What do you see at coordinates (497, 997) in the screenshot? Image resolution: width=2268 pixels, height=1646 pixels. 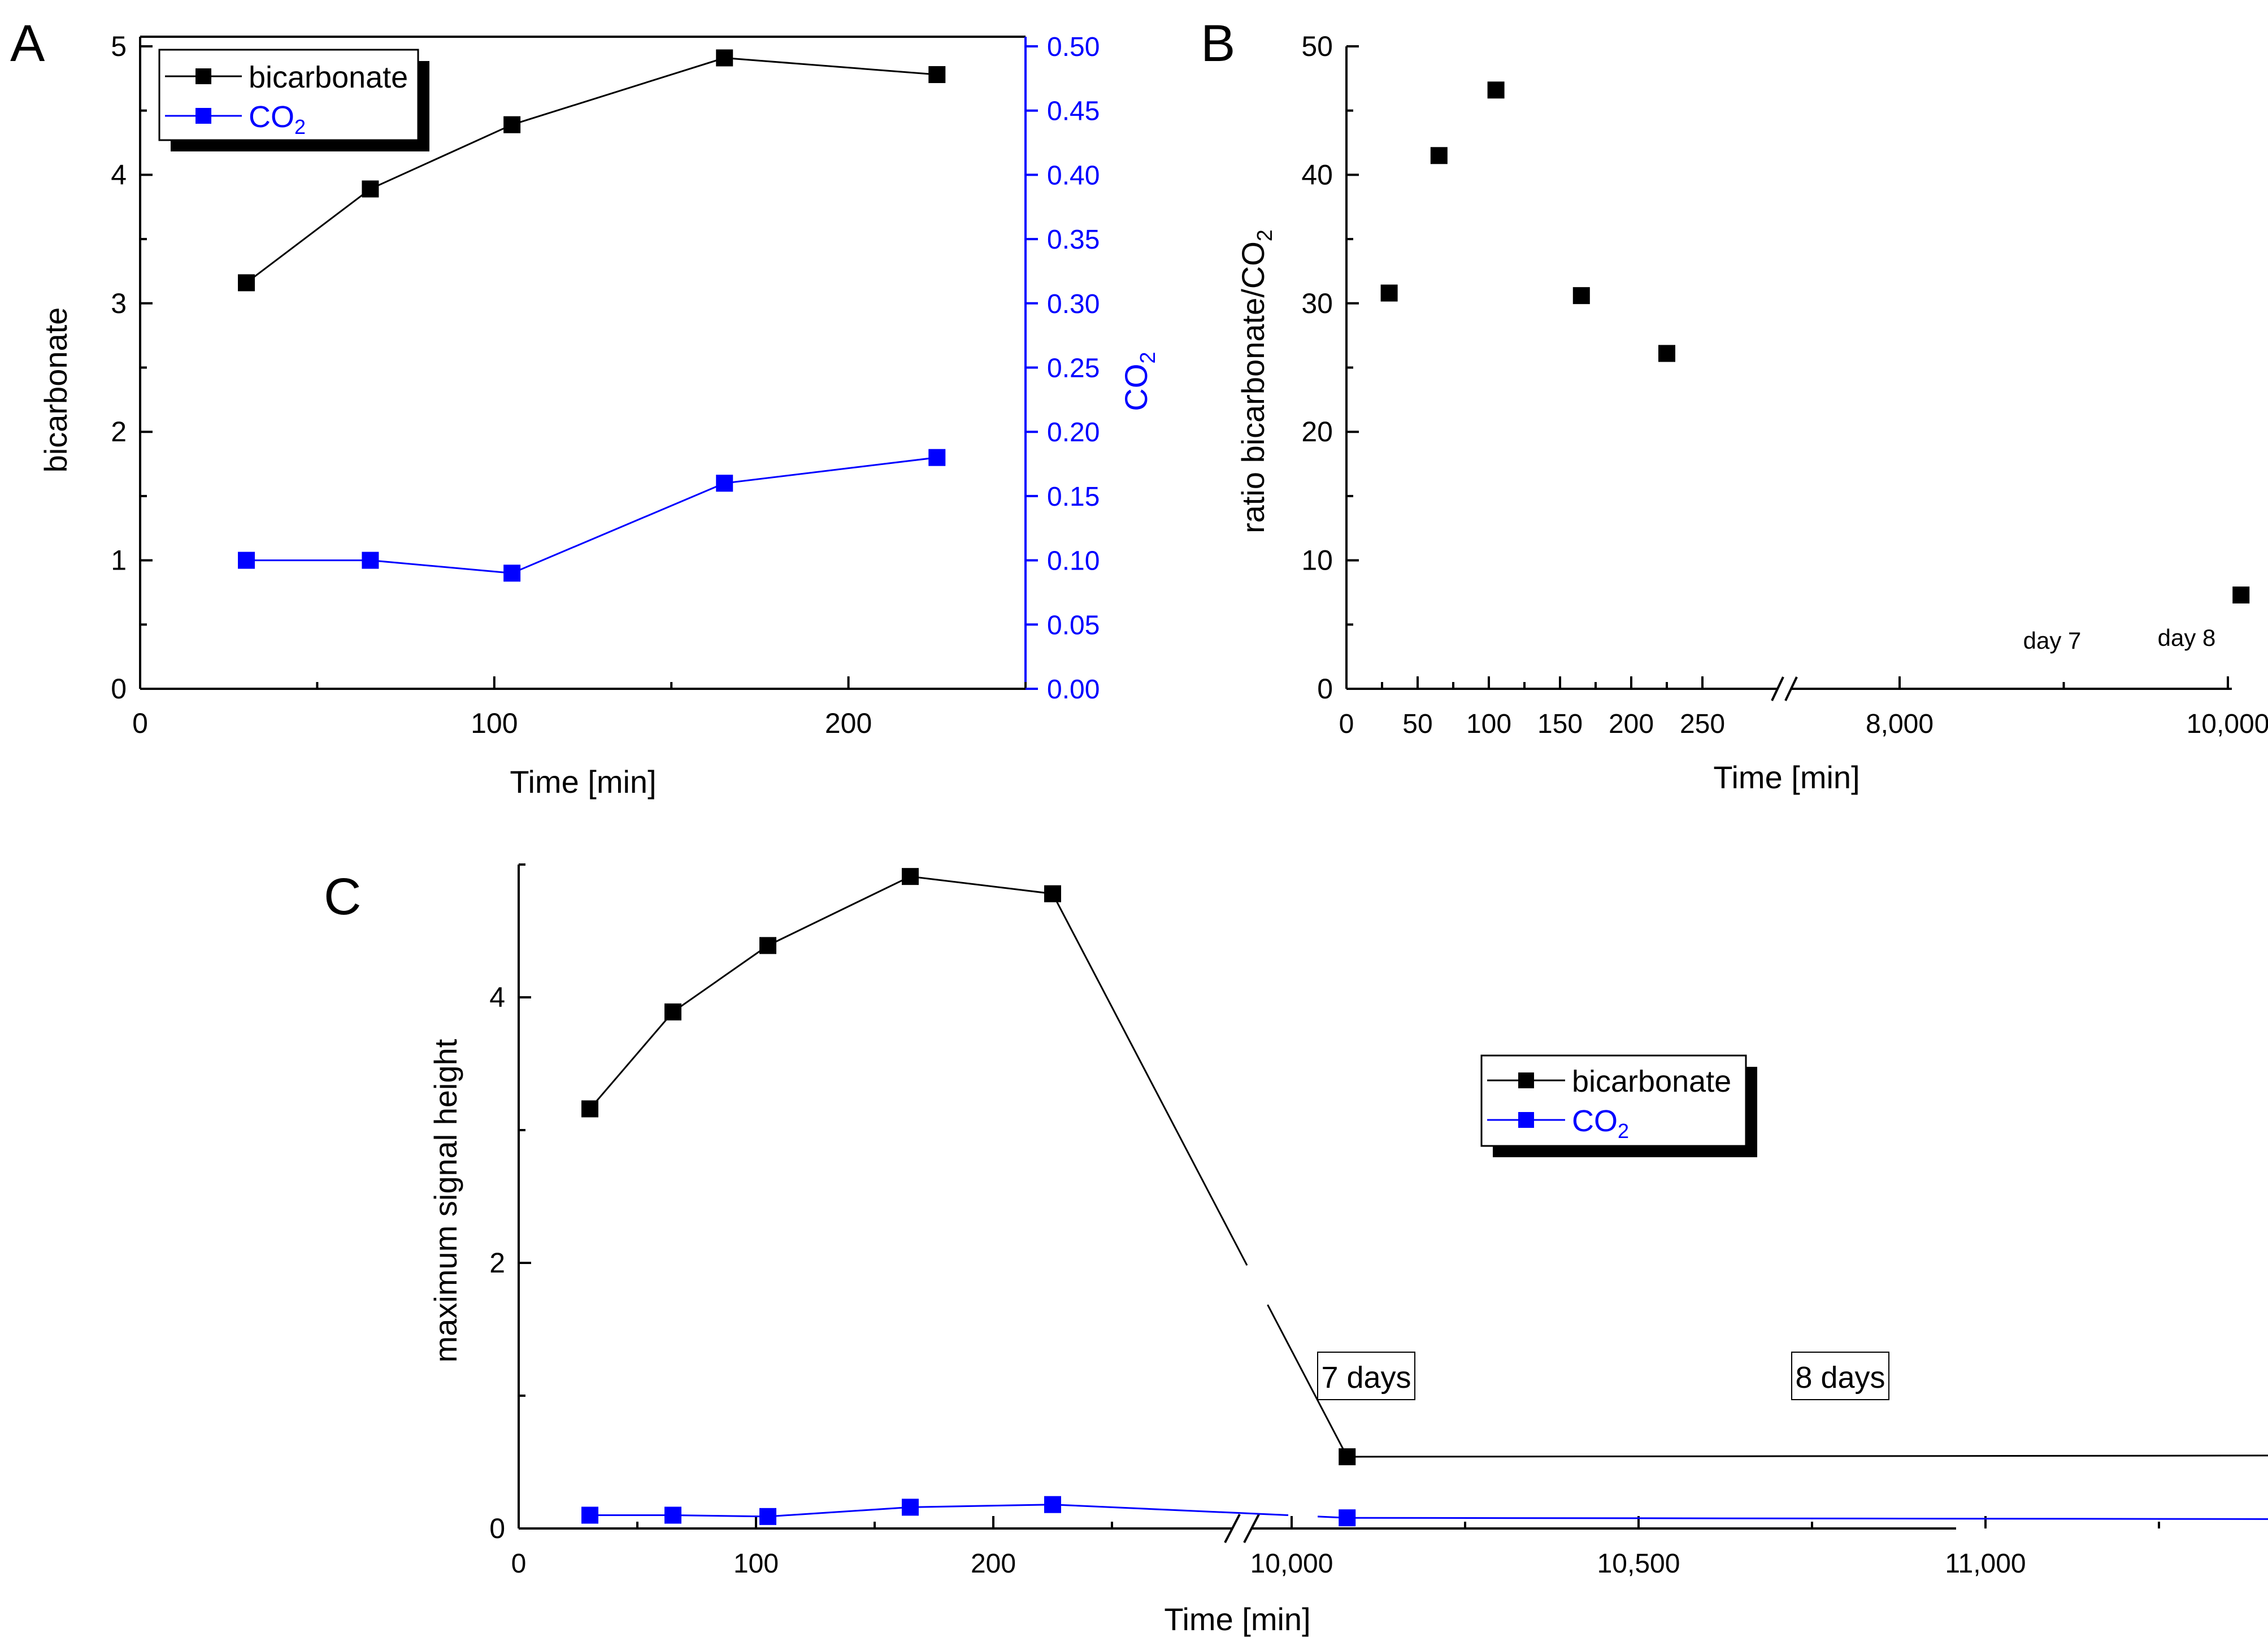 I see `panel-c-y-tick-label: 4` at bounding box center [497, 997].